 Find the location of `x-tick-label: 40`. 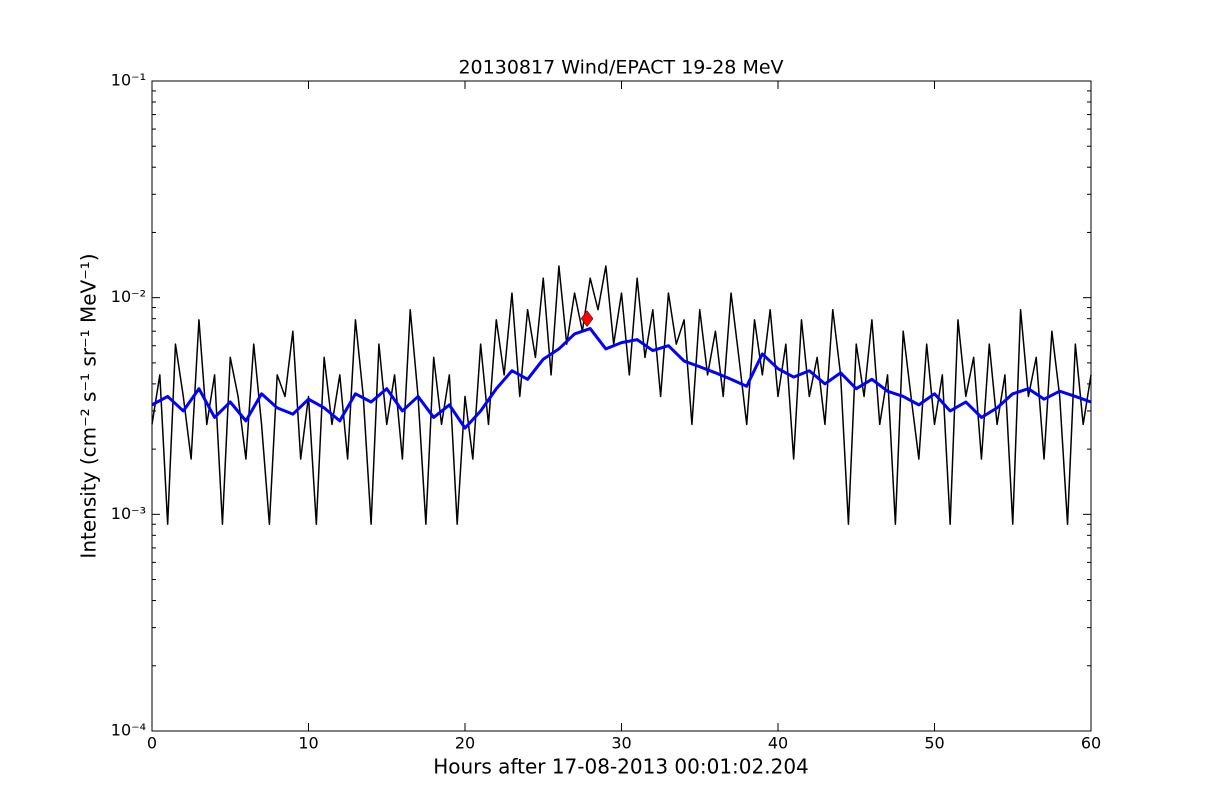

x-tick-label: 40 is located at coordinates (778, 743).